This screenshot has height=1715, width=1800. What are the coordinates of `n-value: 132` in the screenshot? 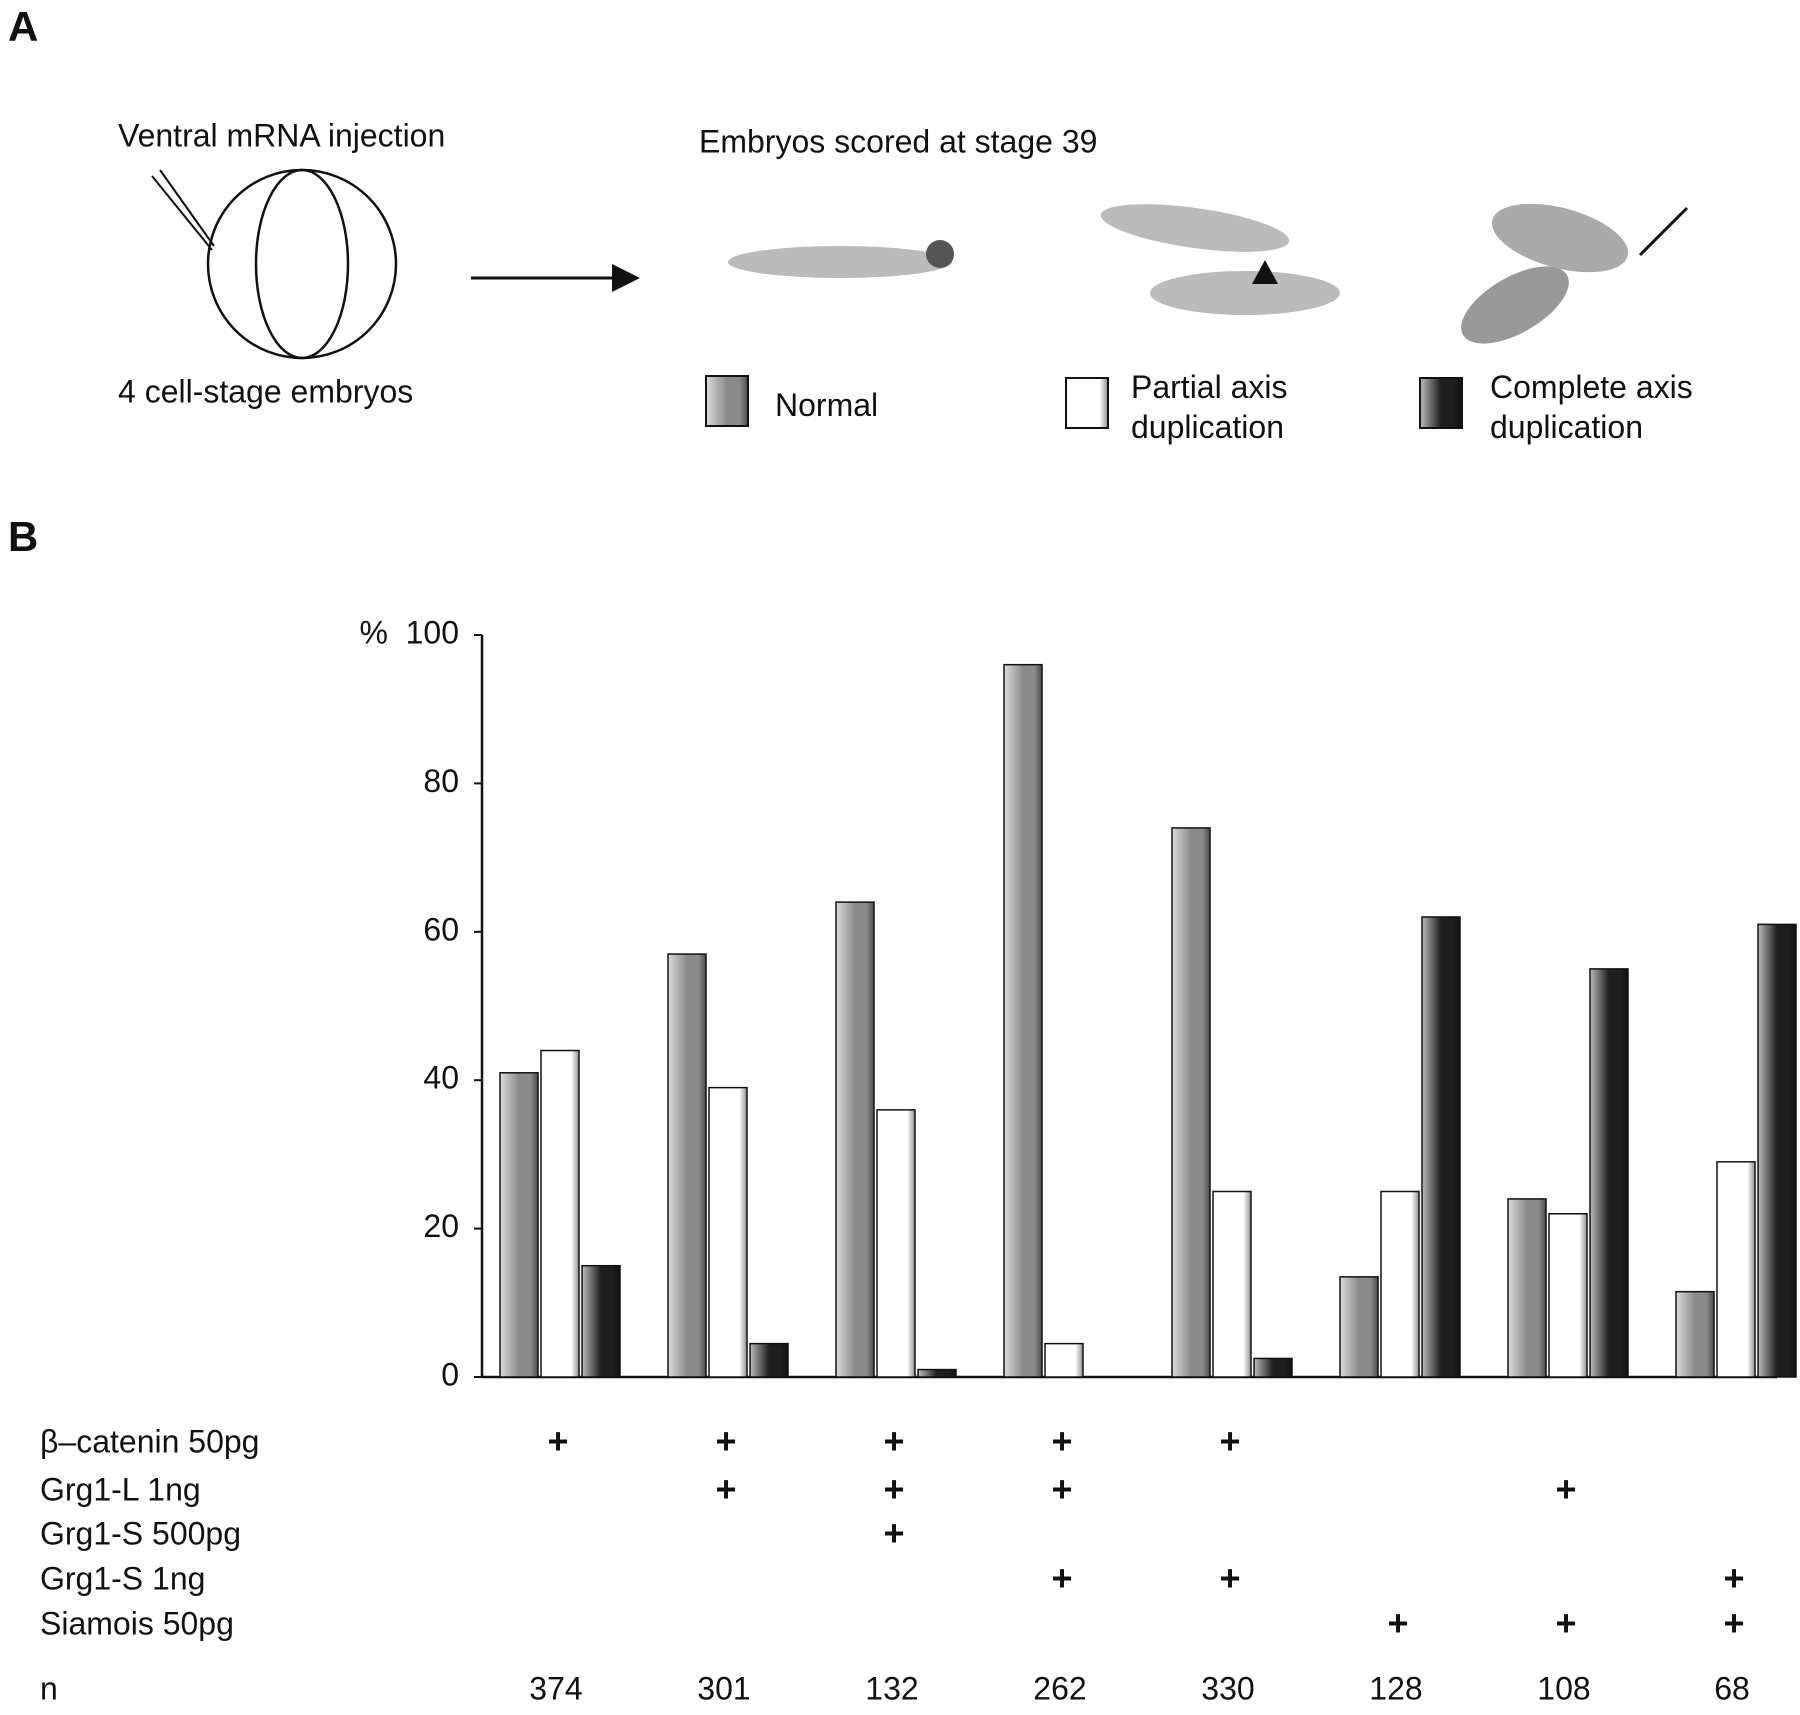 It's located at (891, 1688).